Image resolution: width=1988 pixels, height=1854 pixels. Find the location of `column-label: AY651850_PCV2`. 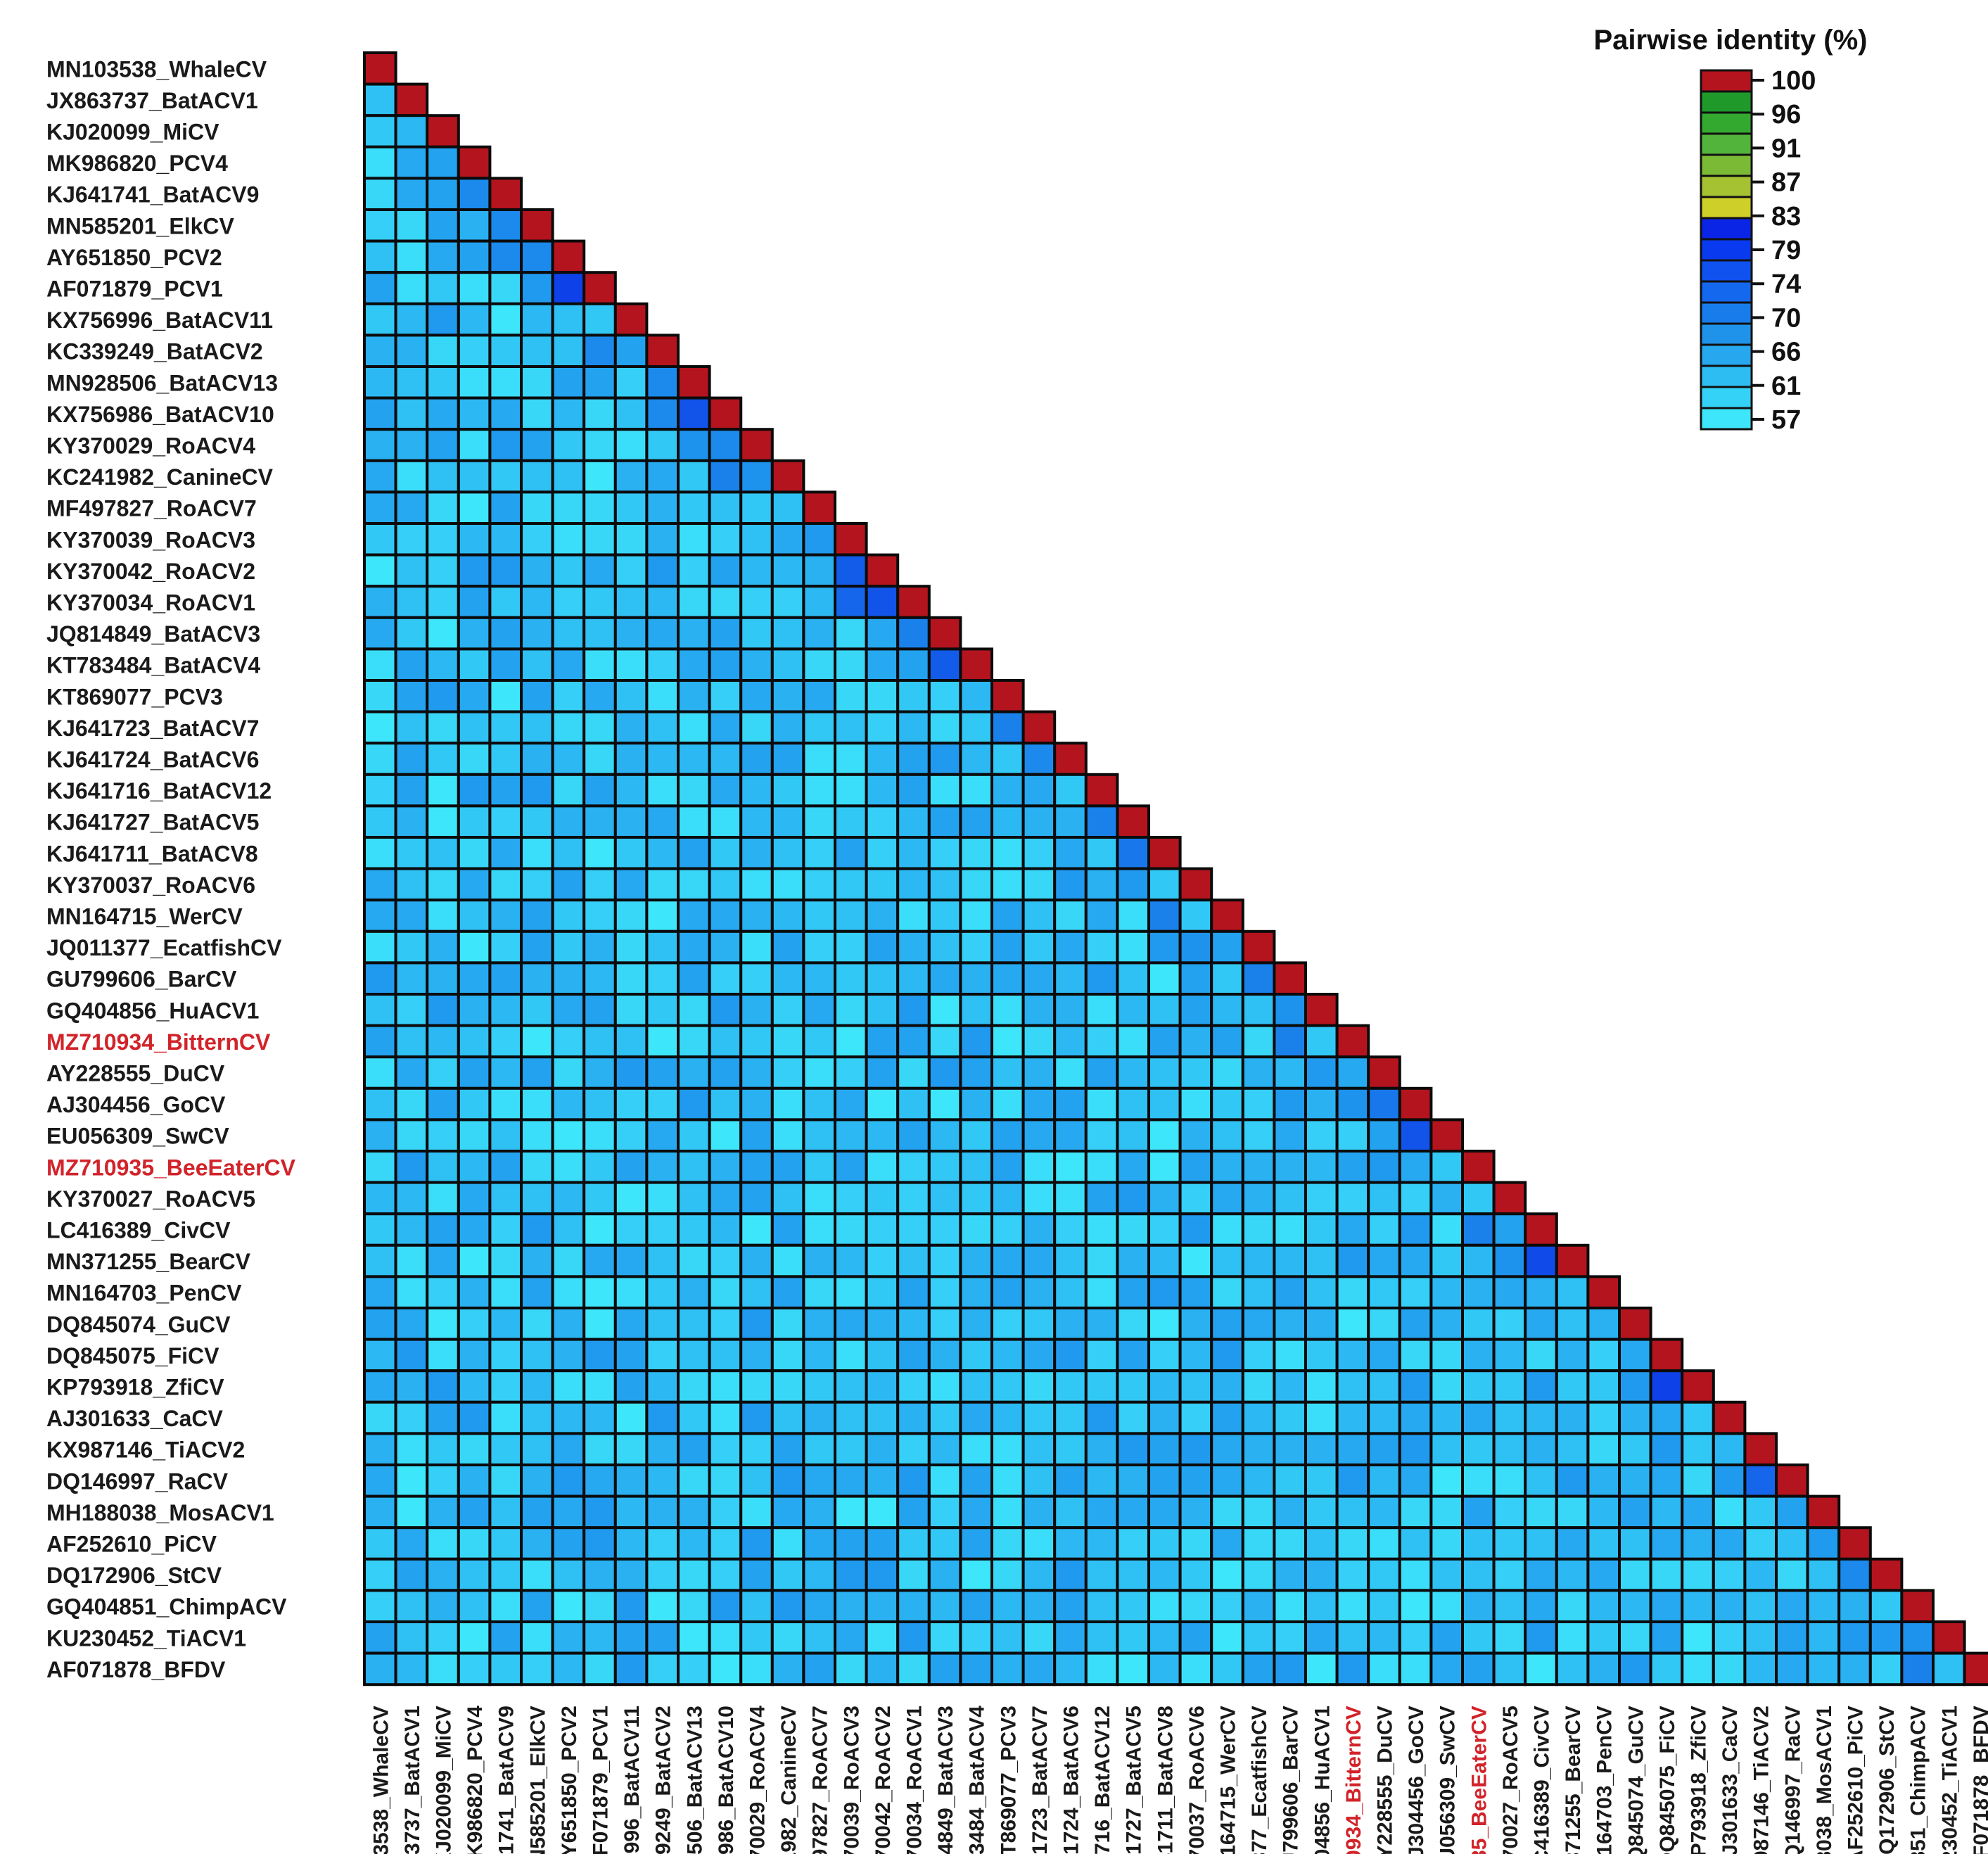

column-label: AY651850_PCV2 is located at coordinates (570, 1780).